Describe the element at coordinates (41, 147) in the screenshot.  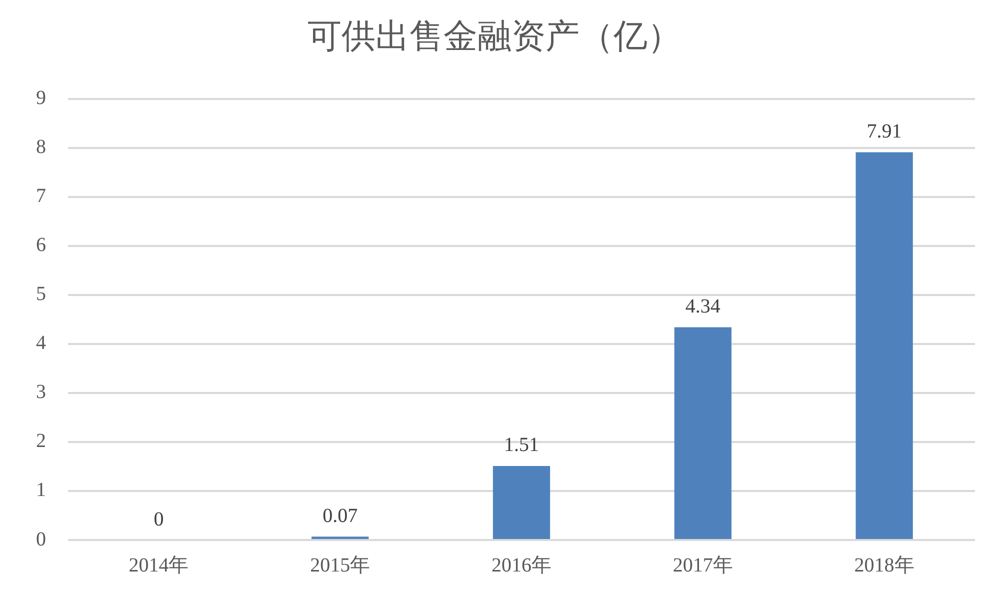
I see `y-tick-label: 8` at that location.